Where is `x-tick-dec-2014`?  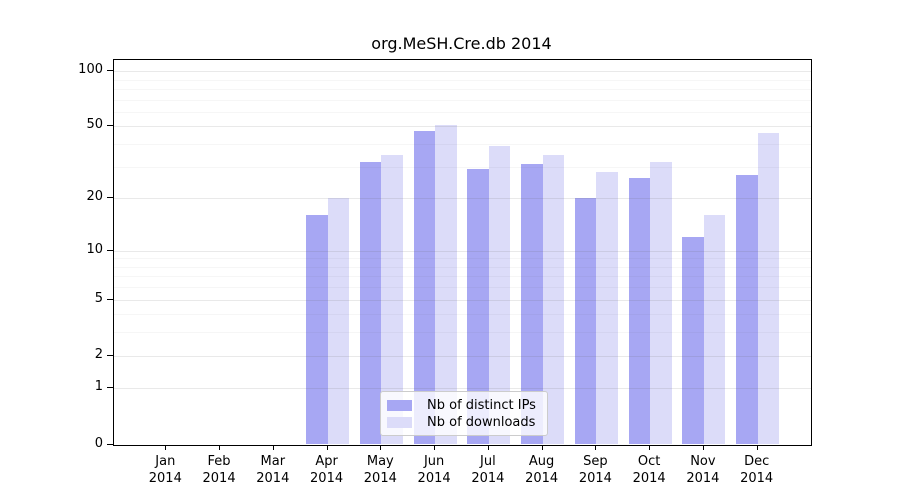 x-tick-dec-2014 is located at coordinates (757, 447).